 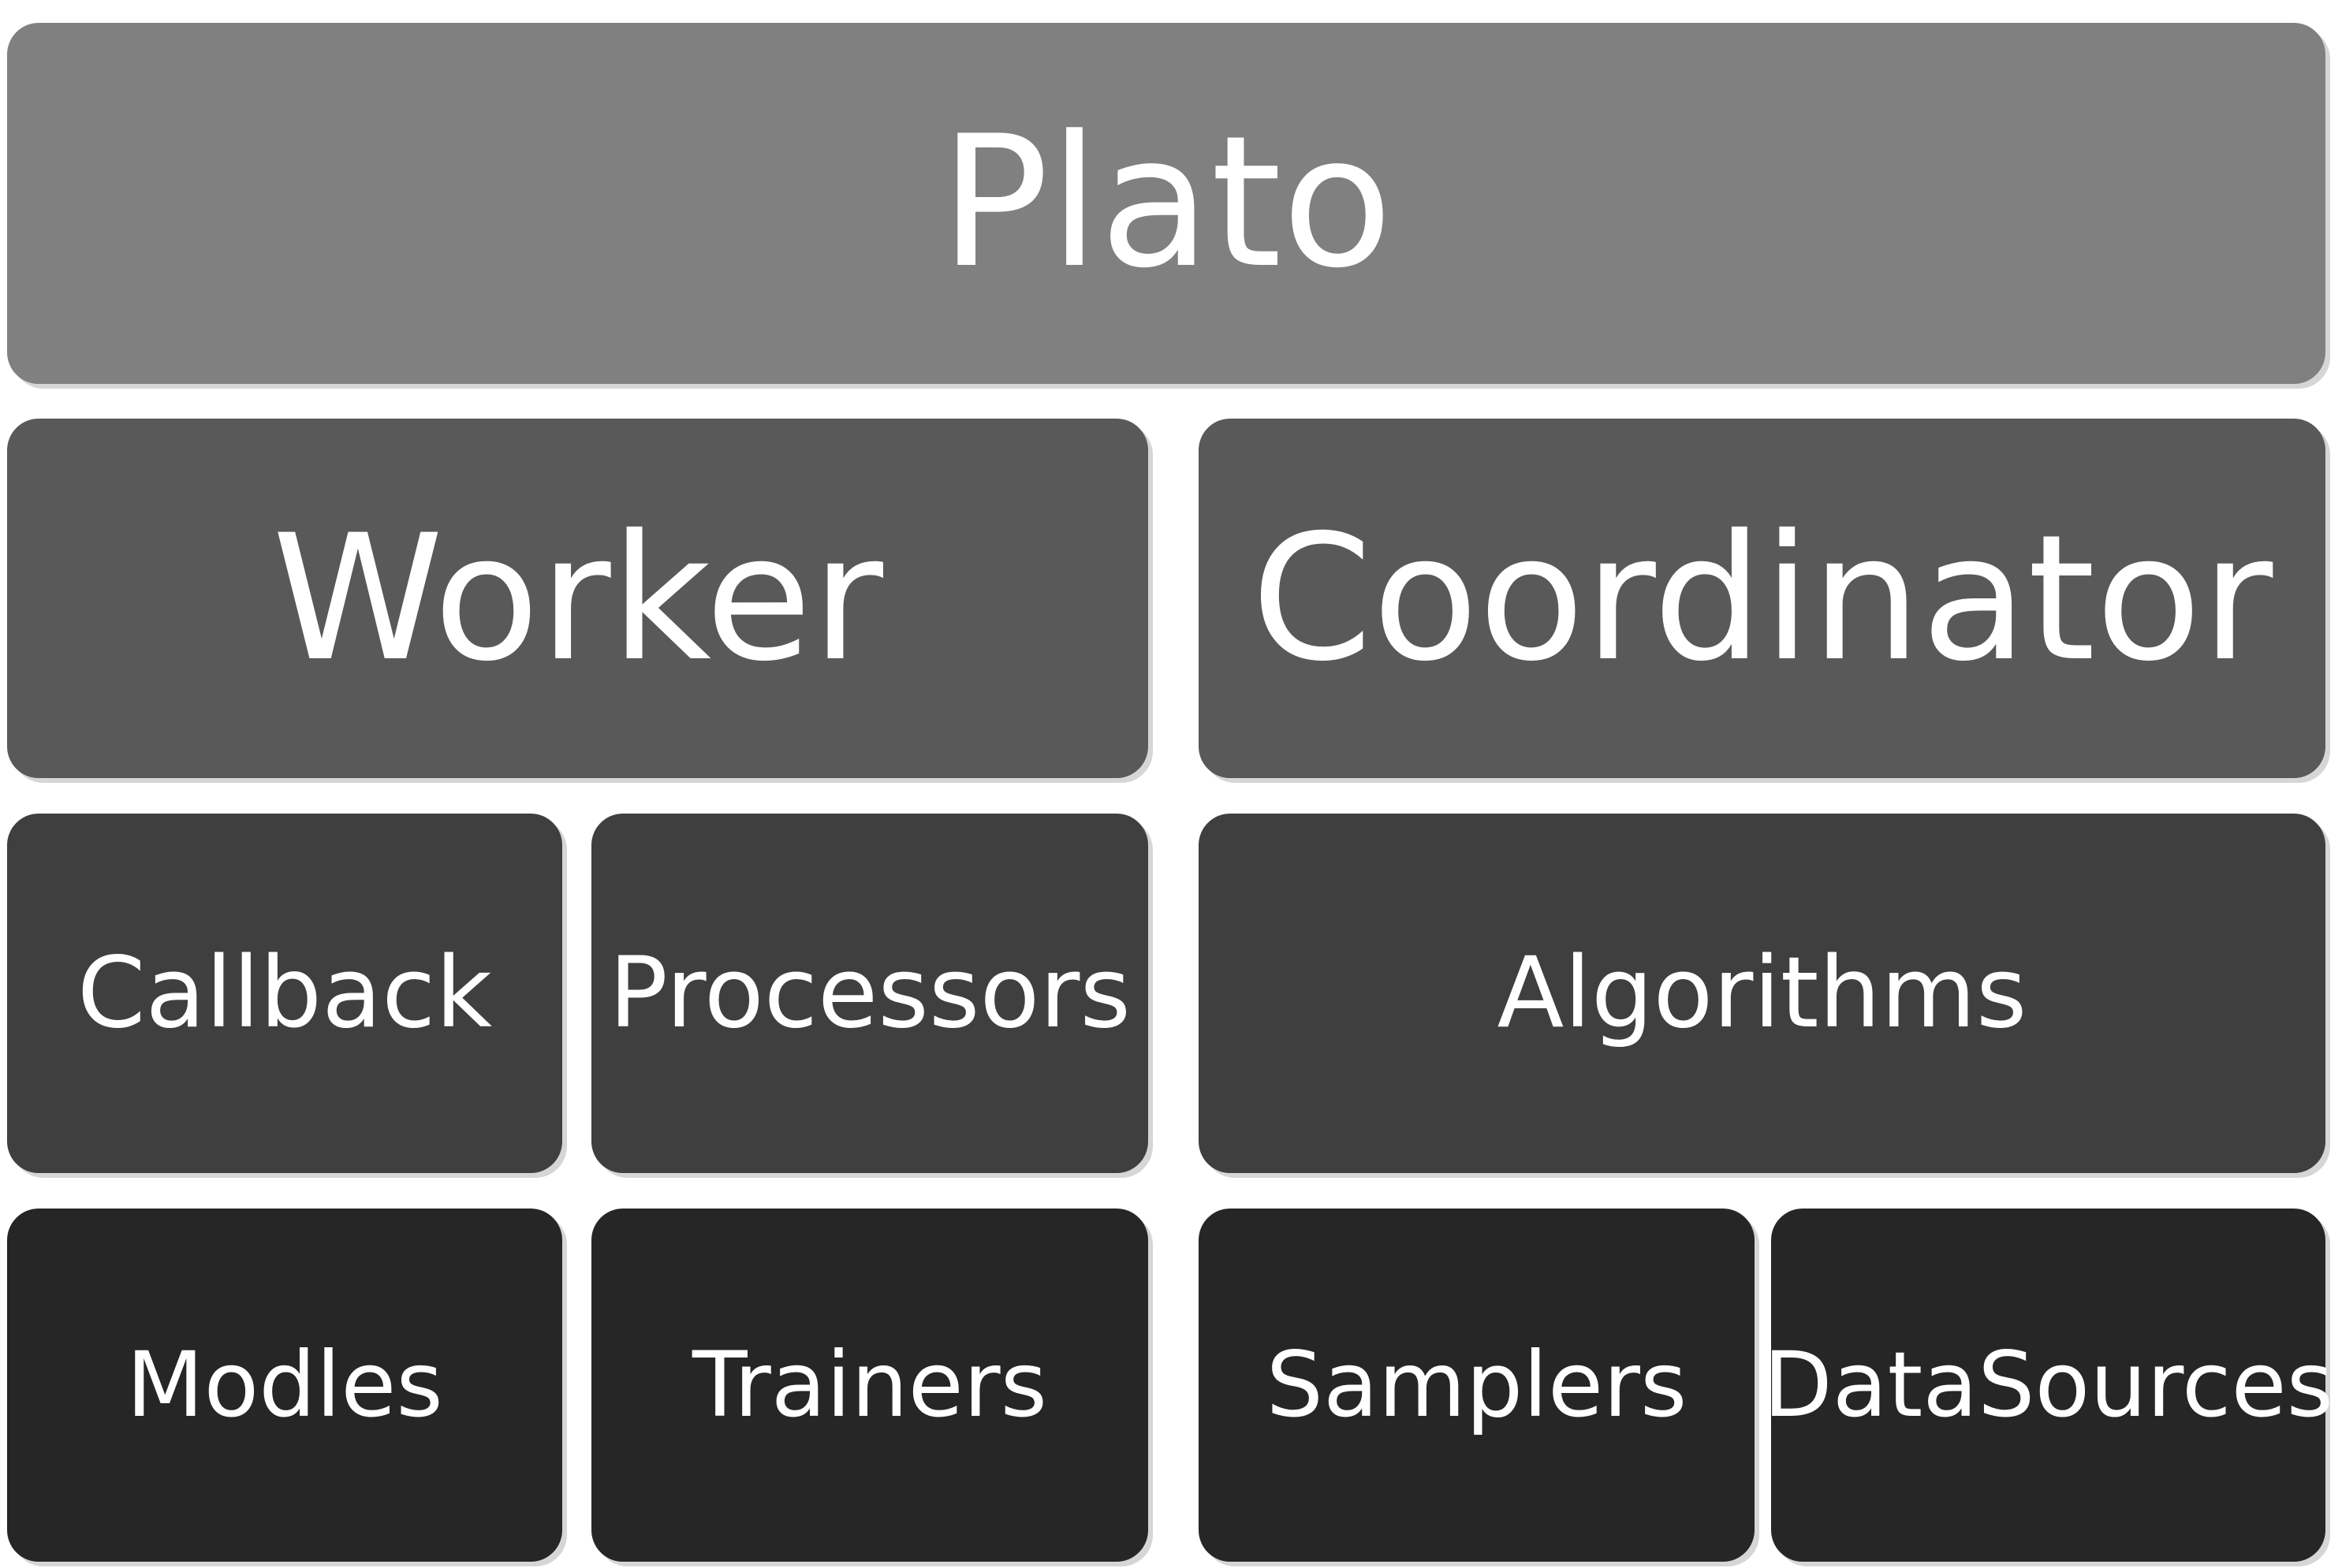 I want to click on block-modles-label: Modles, so click(x=284, y=1384).